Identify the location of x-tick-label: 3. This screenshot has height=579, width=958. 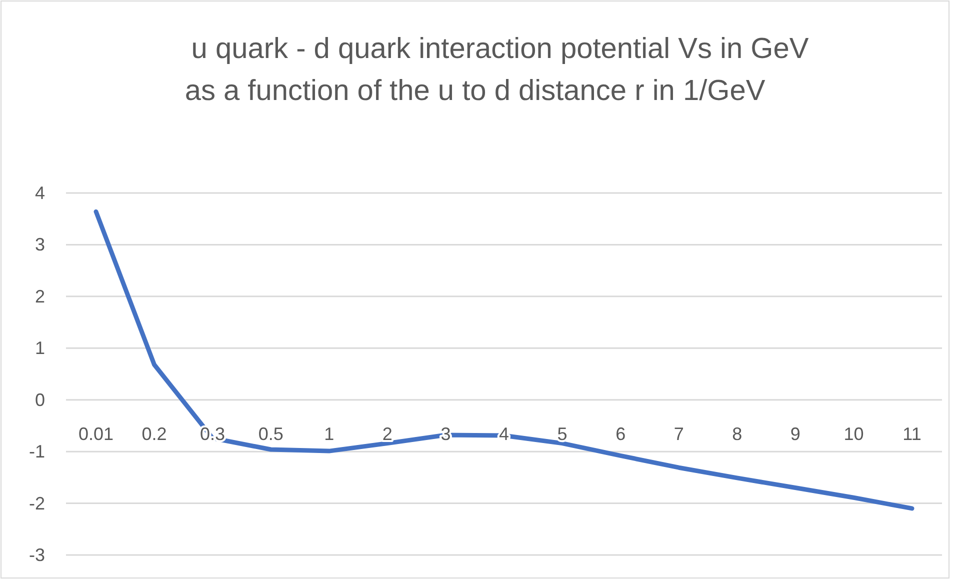
(445, 434).